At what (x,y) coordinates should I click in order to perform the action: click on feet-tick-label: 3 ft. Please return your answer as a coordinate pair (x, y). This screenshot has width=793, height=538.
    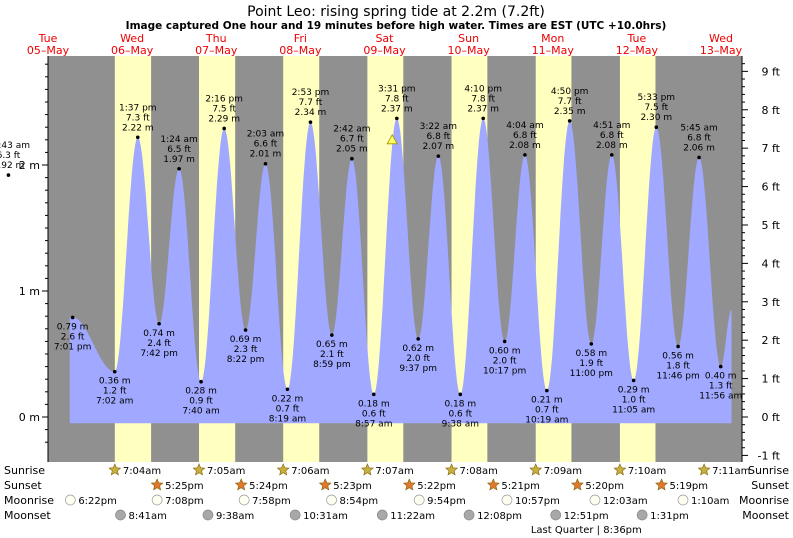
    Looking at the image, I should click on (771, 302).